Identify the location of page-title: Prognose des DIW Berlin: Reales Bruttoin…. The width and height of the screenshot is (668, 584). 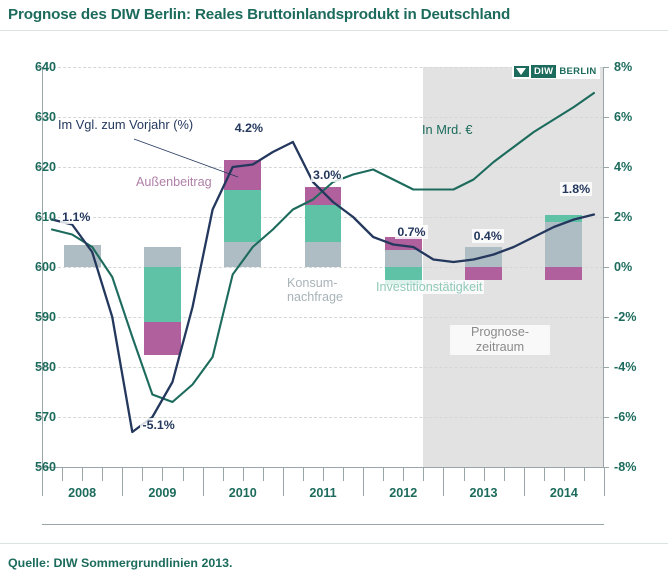
(259, 14).